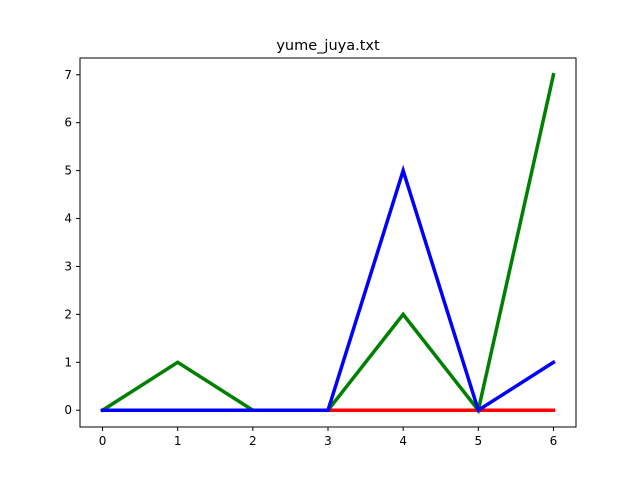  What do you see at coordinates (68, 123) in the screenshot?
I see `y-tick-label: 6` at bounding box center [68, 123].